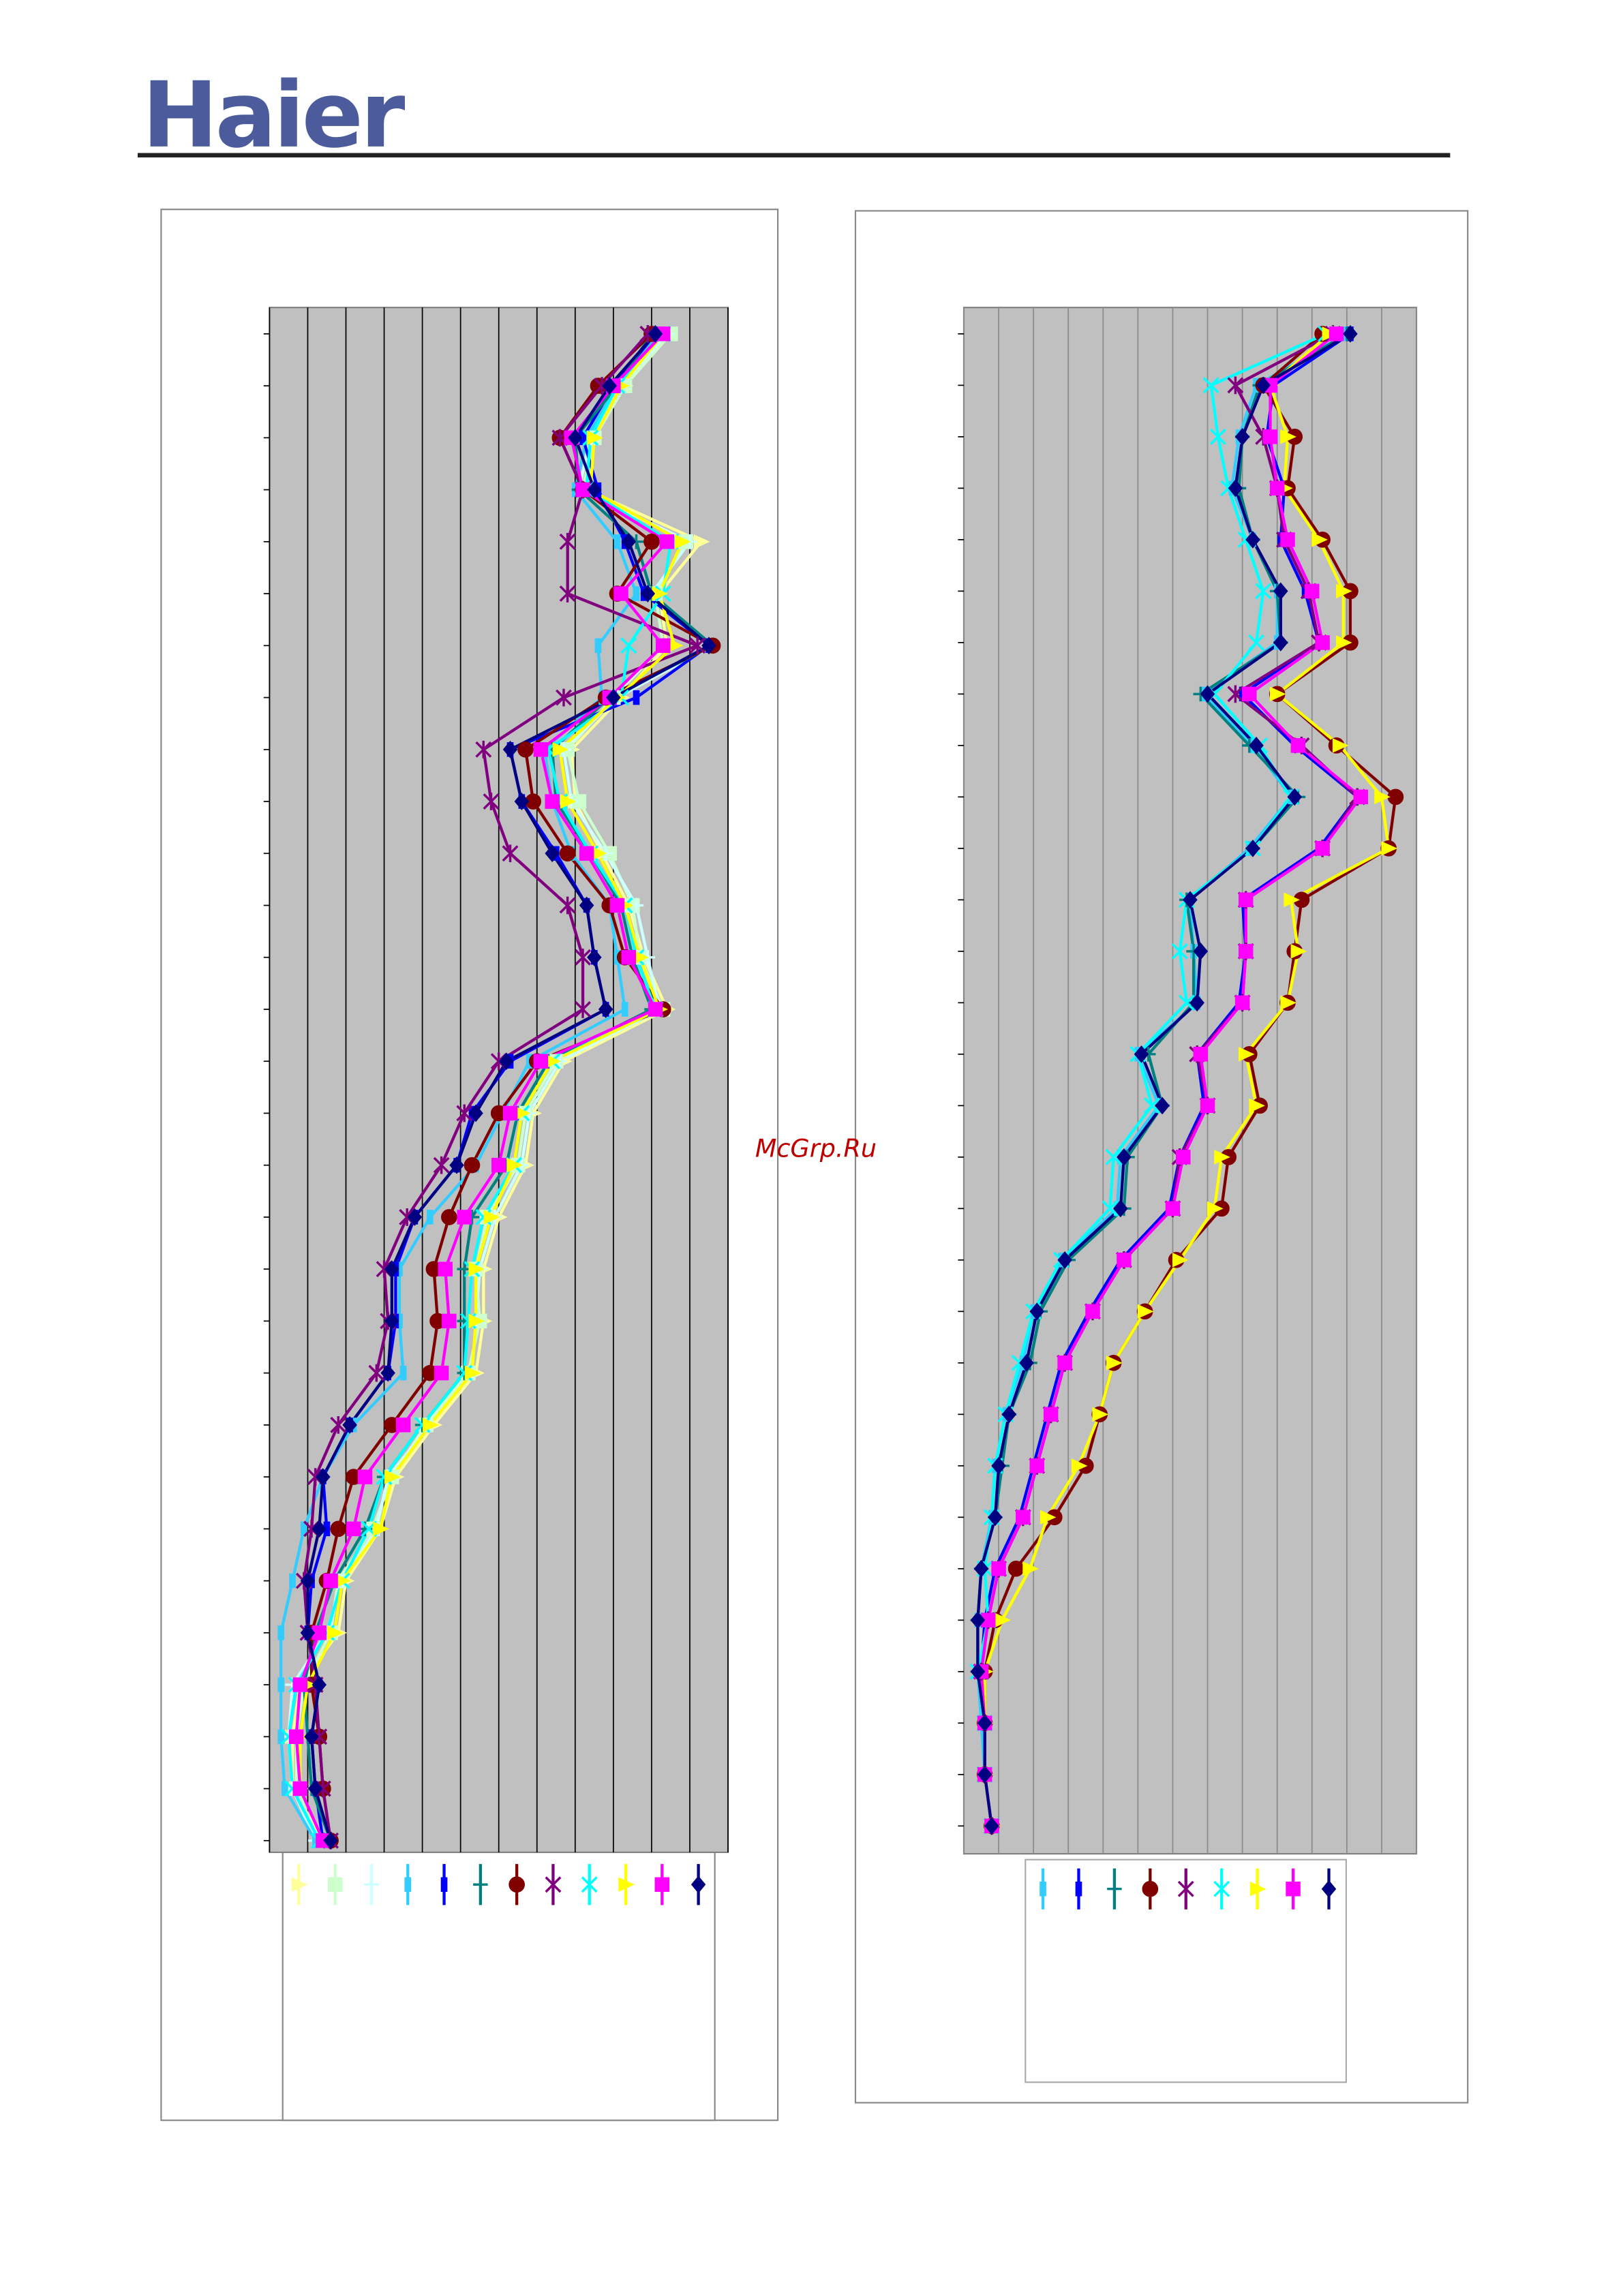  What do you see at coordinates (499, 1986) in the screenshot?
I see `legend-box` at bounding box center [499, 1986].